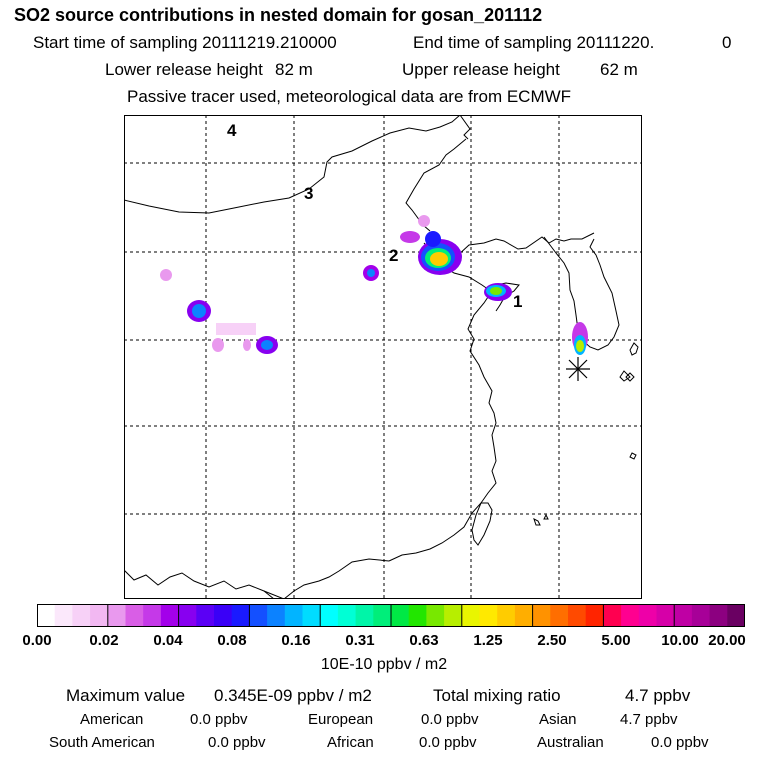  What do you see at coordinates (578, 369) in the screenshot?
I see `receptor-asterisk-icon` at bounding box center [578, 369].